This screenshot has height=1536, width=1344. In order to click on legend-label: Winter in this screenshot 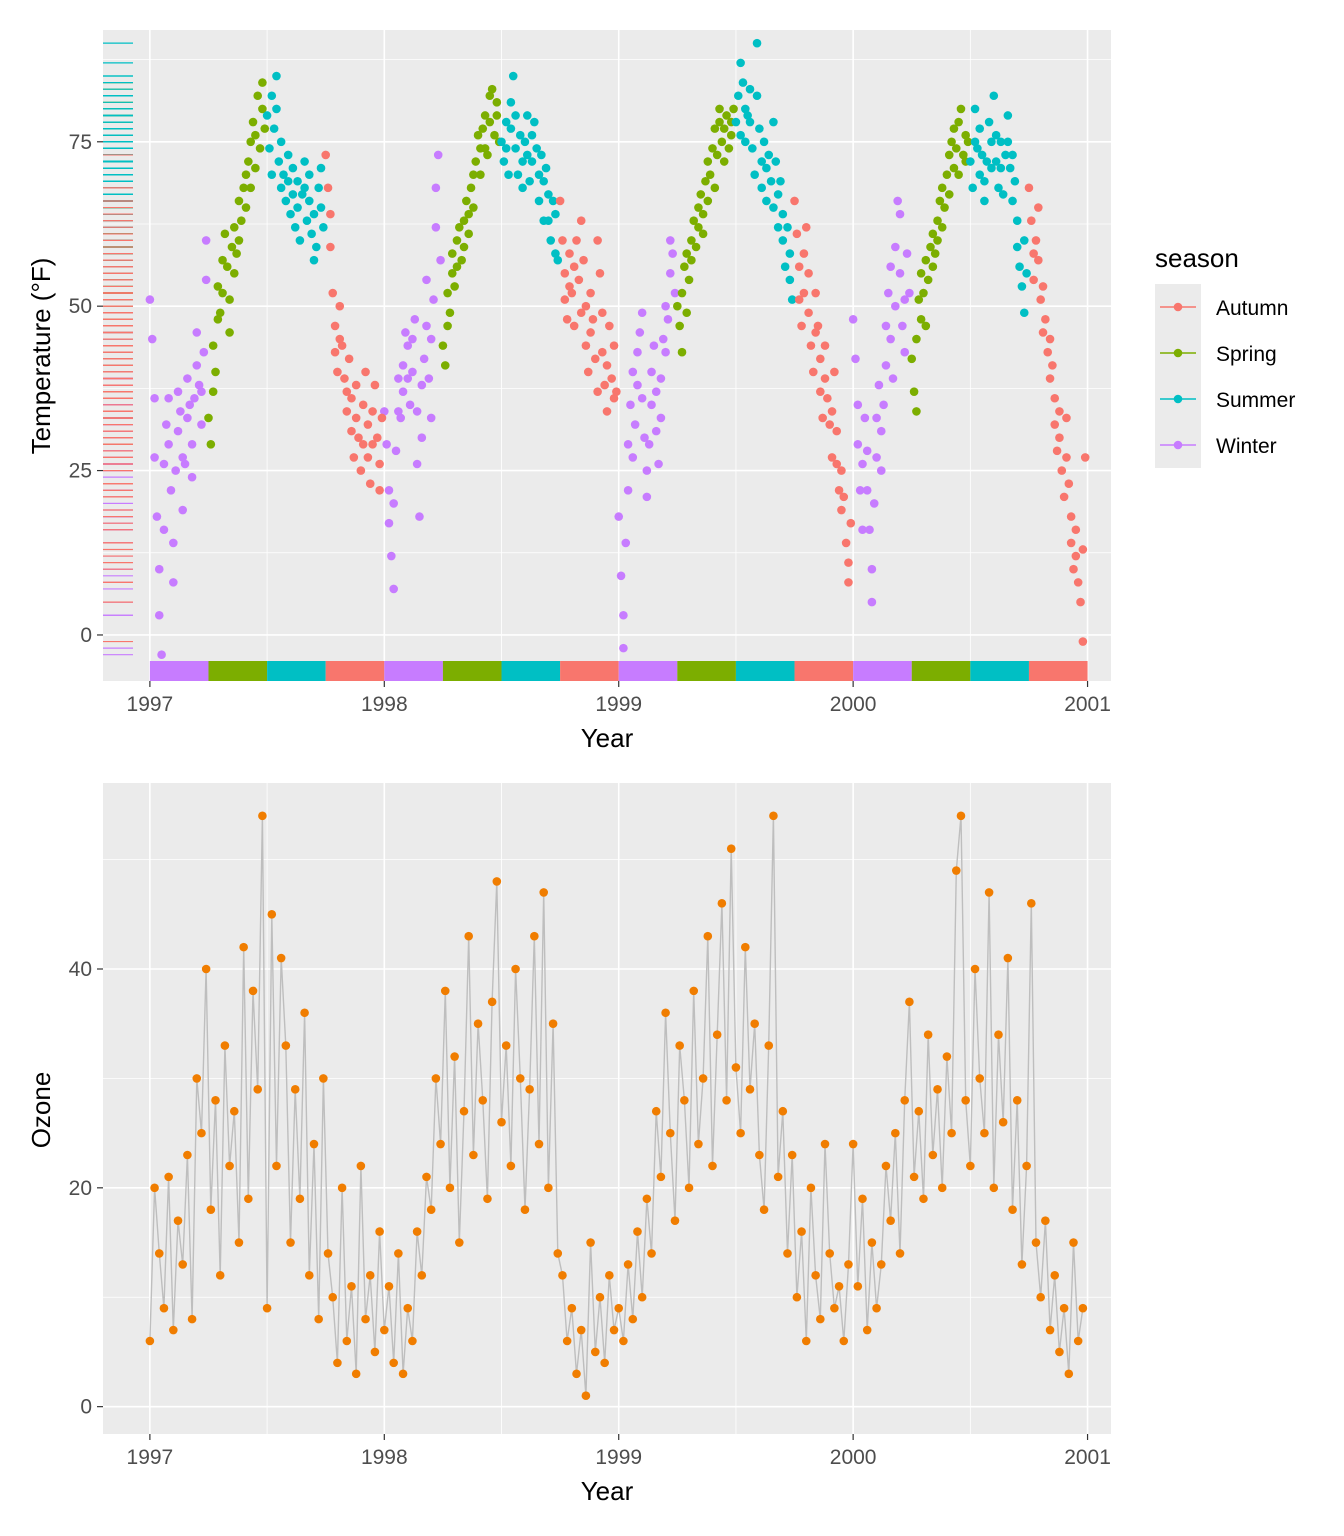, I will do `click(1246, 446)`.